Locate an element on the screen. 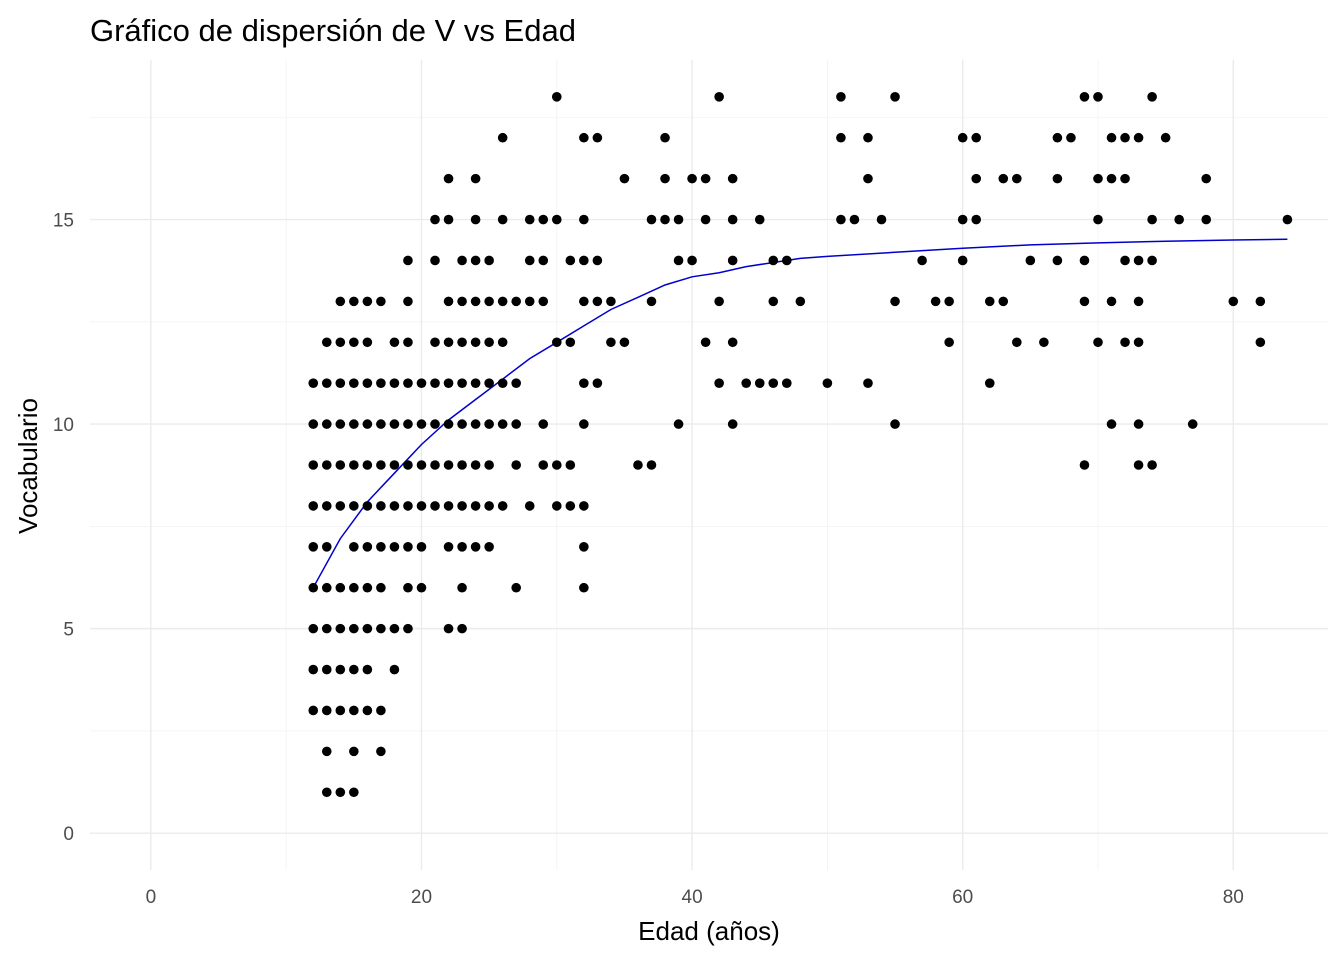 This screenshot has width=1344, height=960. y-axis-ticks: 0 5 10 15 is located at coordinates (63, 528).